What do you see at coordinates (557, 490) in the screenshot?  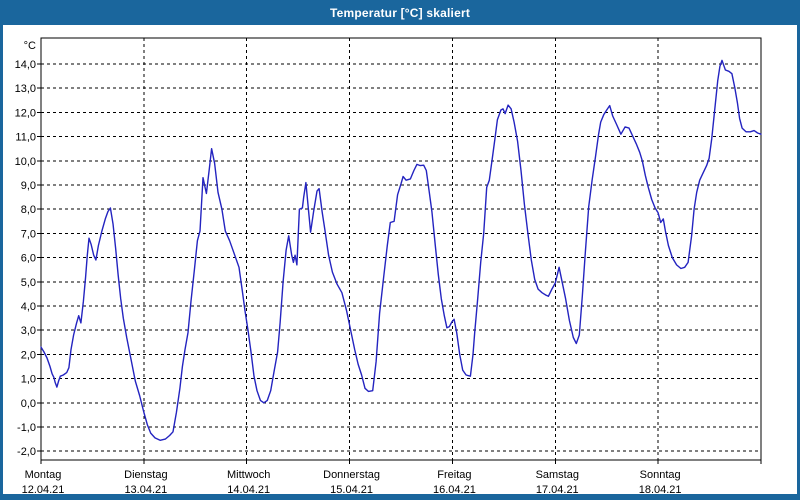 I see `day-date-label: 17.04.21` at bounding box center [557, 490].